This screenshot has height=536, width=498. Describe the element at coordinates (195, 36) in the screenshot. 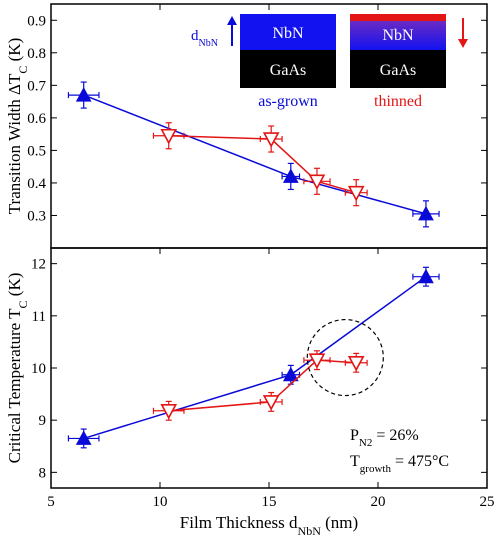

I see `inset-thickness-label-main: d` at that location.